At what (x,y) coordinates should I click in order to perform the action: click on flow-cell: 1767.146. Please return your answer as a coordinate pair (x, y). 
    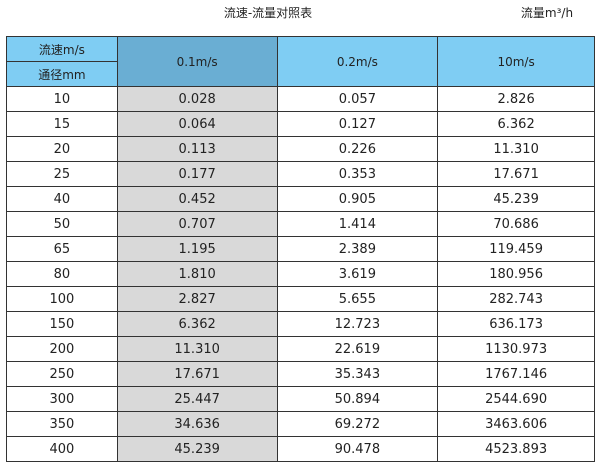
    Looking at the image, I should click on (516, 374).